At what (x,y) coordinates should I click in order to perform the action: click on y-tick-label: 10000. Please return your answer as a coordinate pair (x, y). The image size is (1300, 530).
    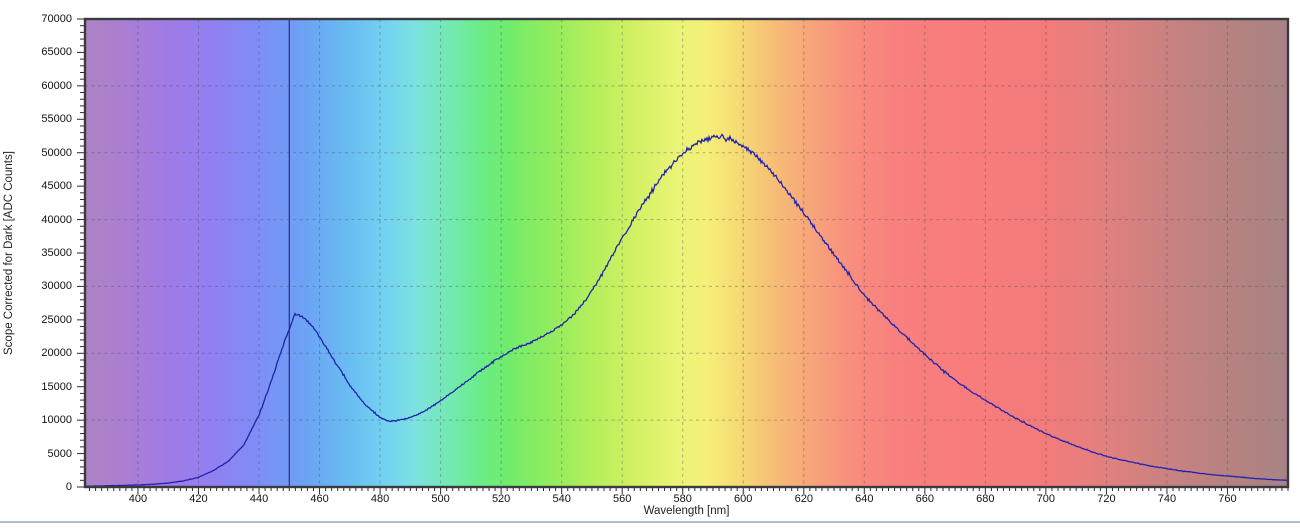
    Looking at the image, I should click on (56, 420).